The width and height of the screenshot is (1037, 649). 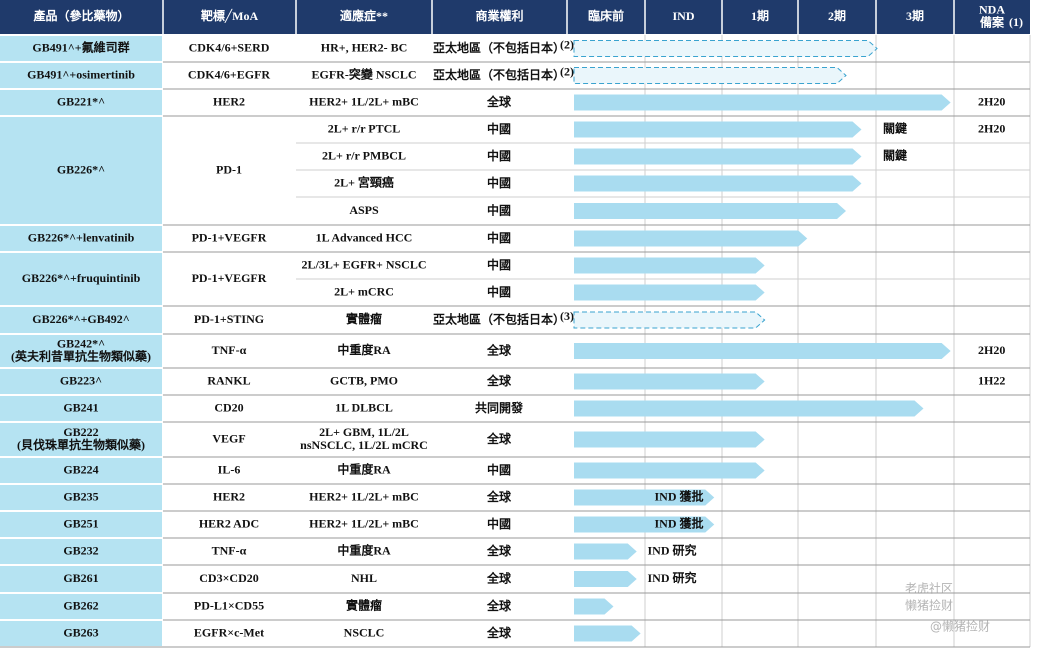 I want to click on product-name: GB251, so click(x=80, y=523).